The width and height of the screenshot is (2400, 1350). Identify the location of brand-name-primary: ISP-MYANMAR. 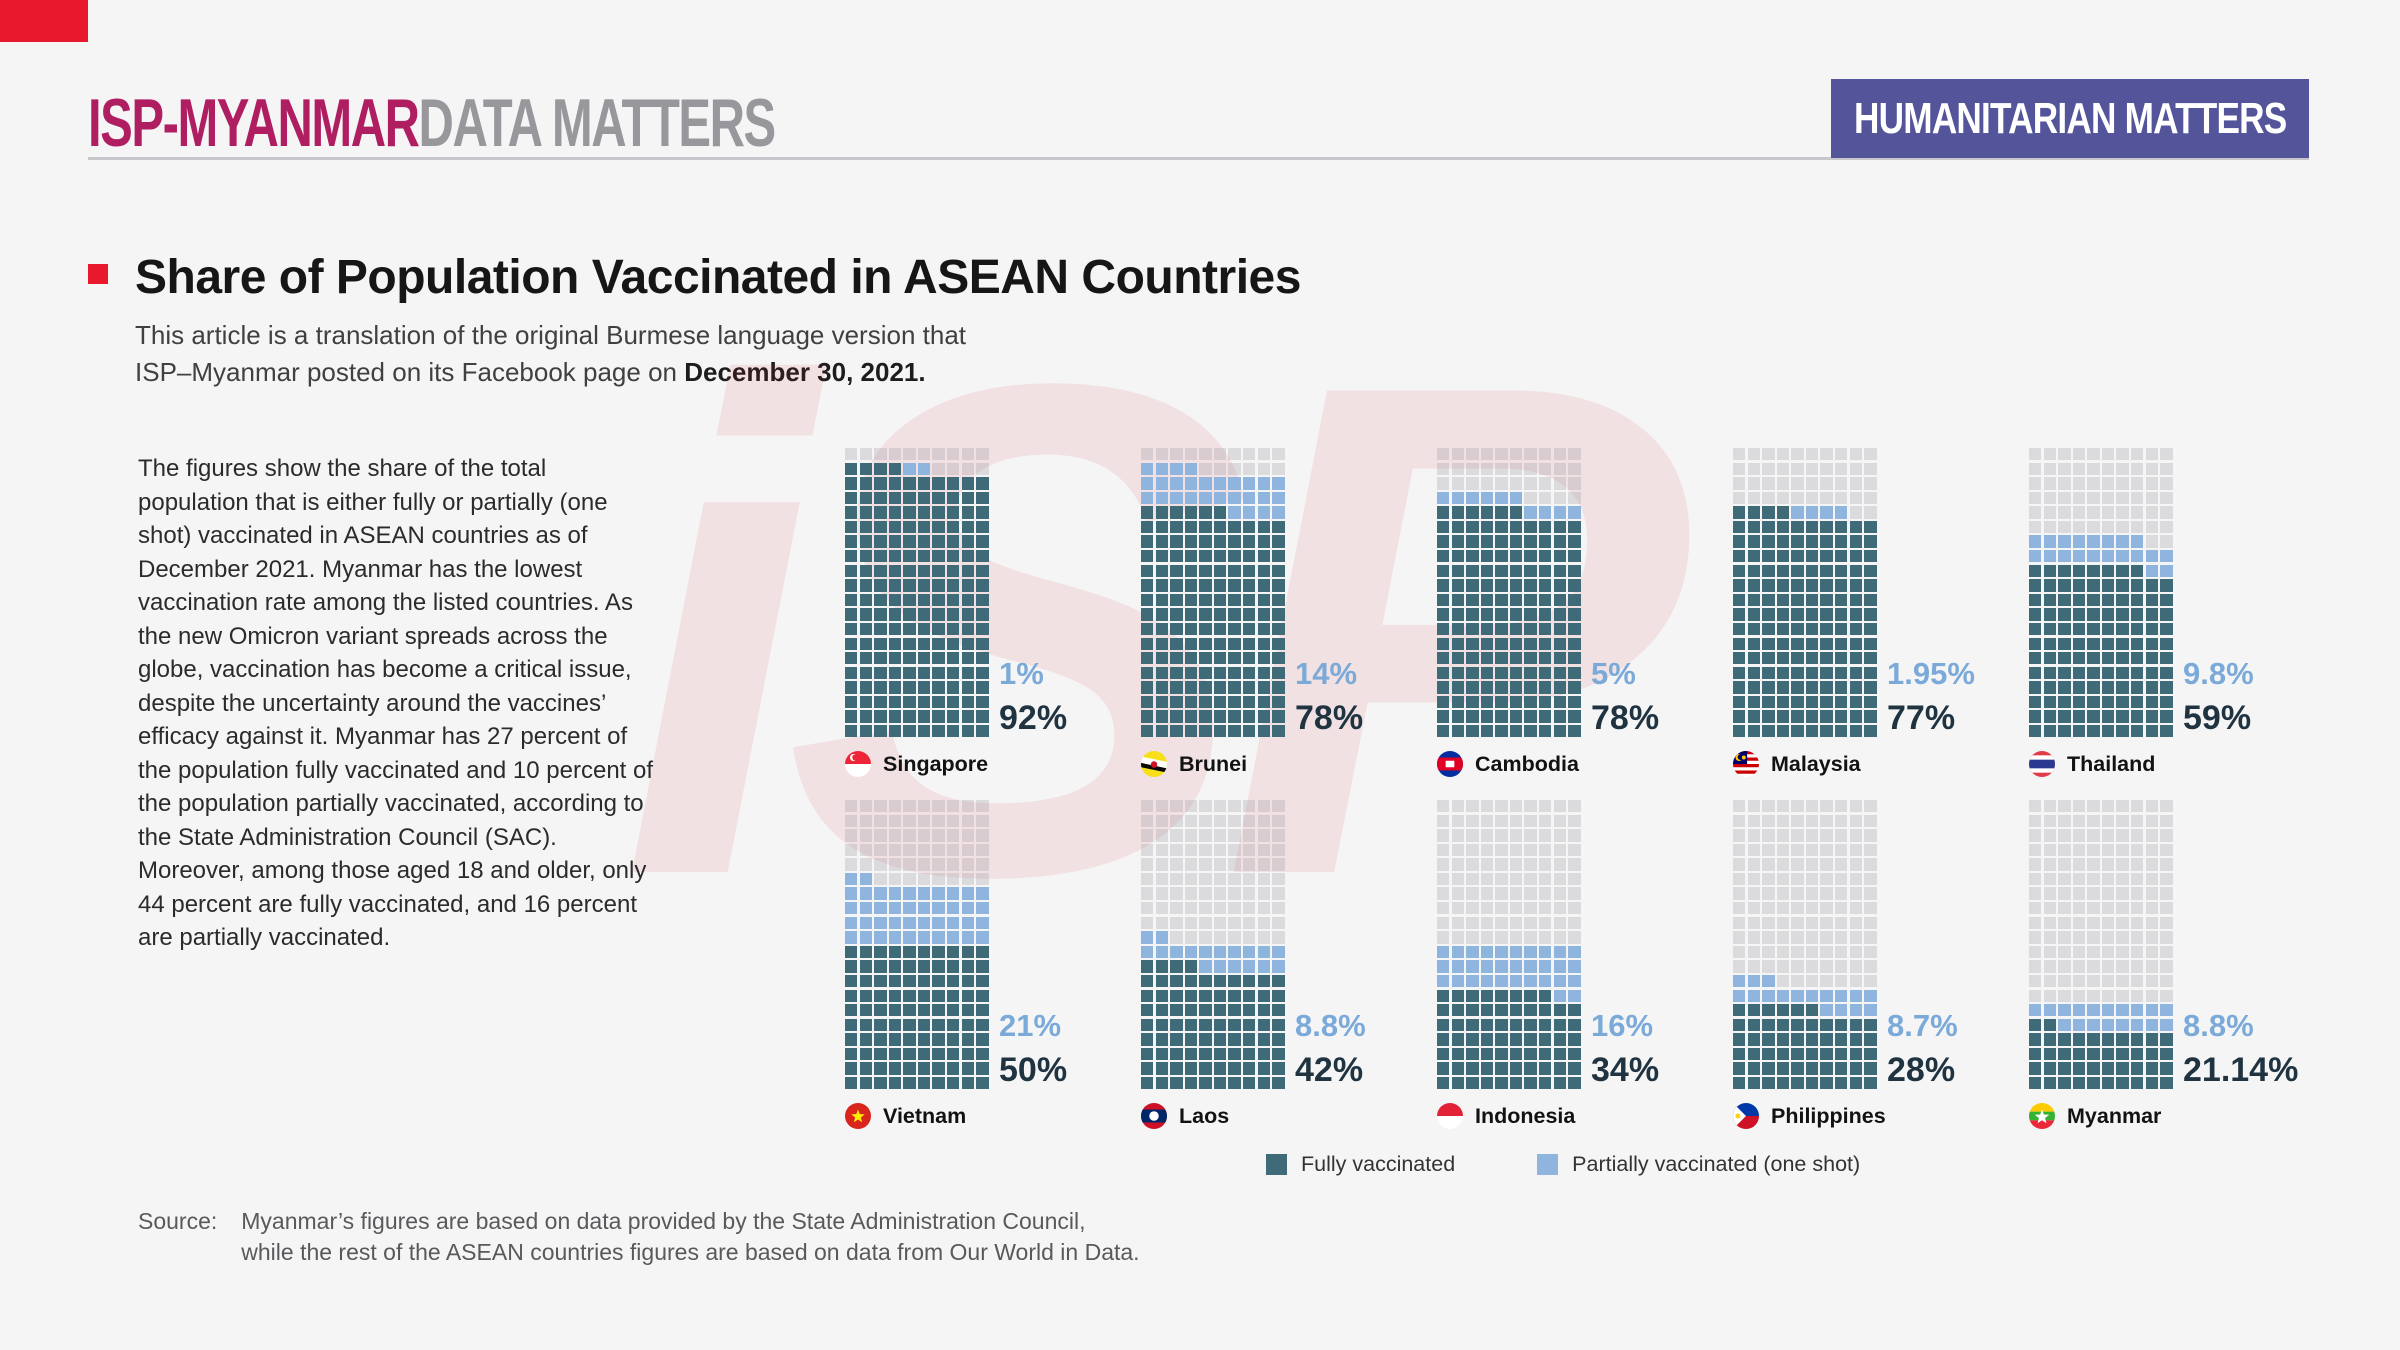
(254, 123).